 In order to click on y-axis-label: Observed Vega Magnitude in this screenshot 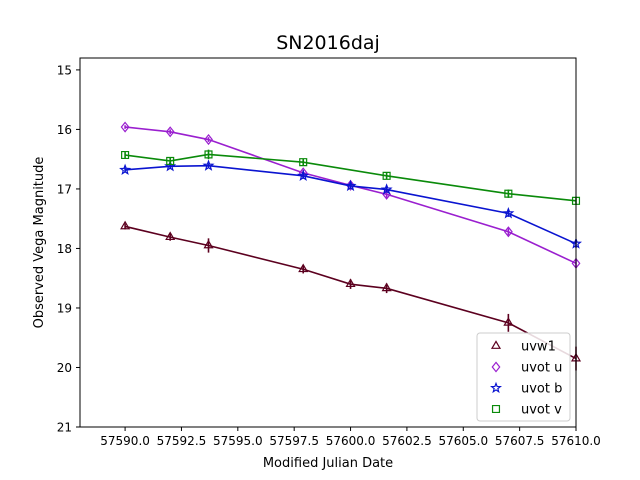, I will do `click(39, 243)`.